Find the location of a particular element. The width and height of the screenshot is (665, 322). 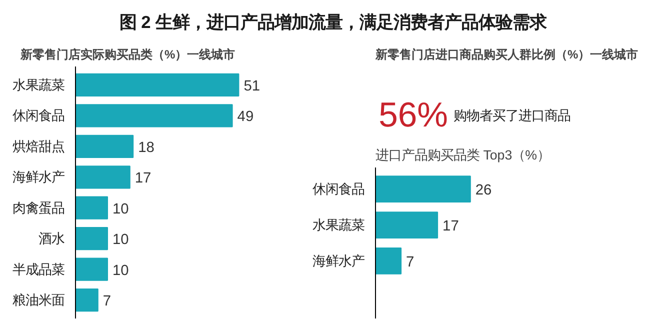

text: 56% is located at coordinates (413, 115).